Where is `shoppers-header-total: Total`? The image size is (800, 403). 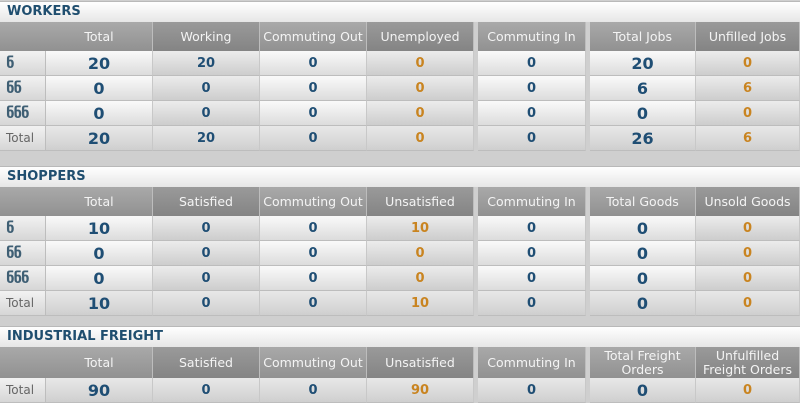 shoppers-header-total: Total is located at coordinates (99, 201).